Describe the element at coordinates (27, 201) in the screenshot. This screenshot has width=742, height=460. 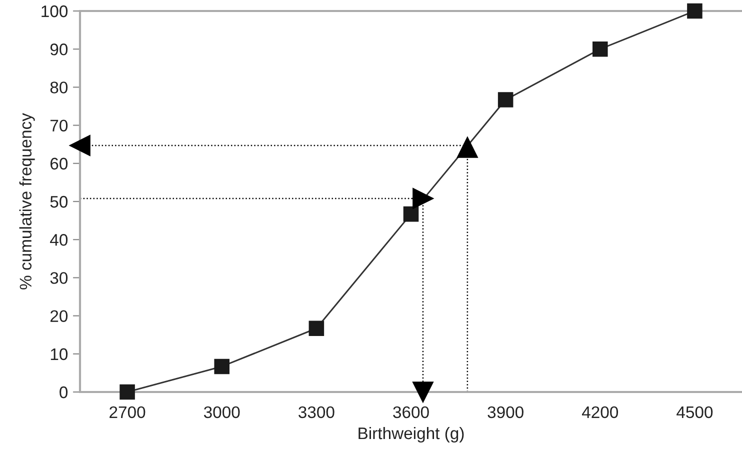
I see `y-axis-title: % cumulative frequency` at that location.